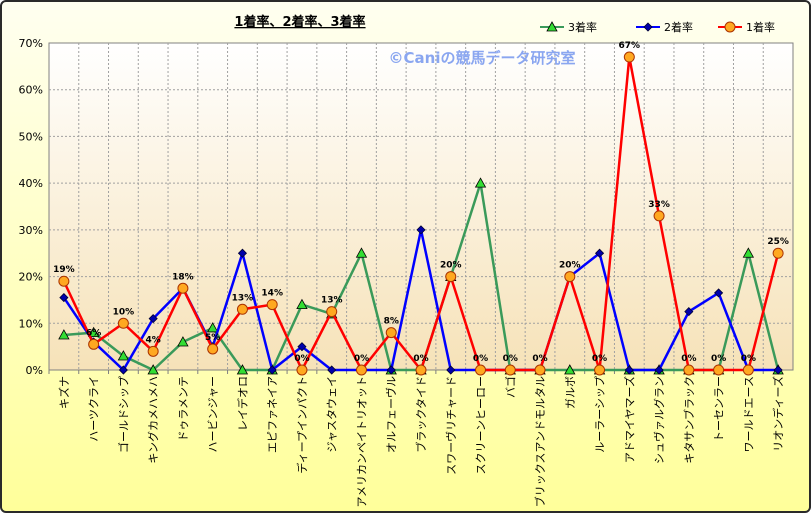 The image size is (811, 513). What do you see at coordinates (600, 414) in the screenshot?
I see `x-tick-label: ルーラーシップ` at bounding box center [600, 414].